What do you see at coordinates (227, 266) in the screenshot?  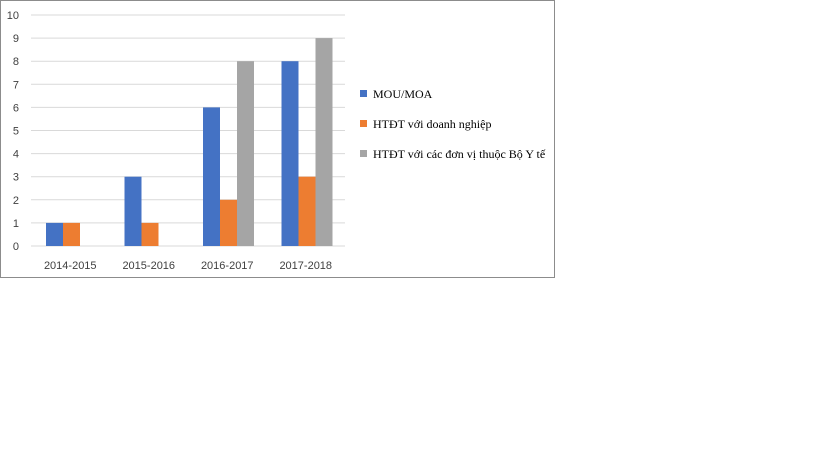 I see `x-tick-label-2: 2016-2017` at bounding box center [227, 266].